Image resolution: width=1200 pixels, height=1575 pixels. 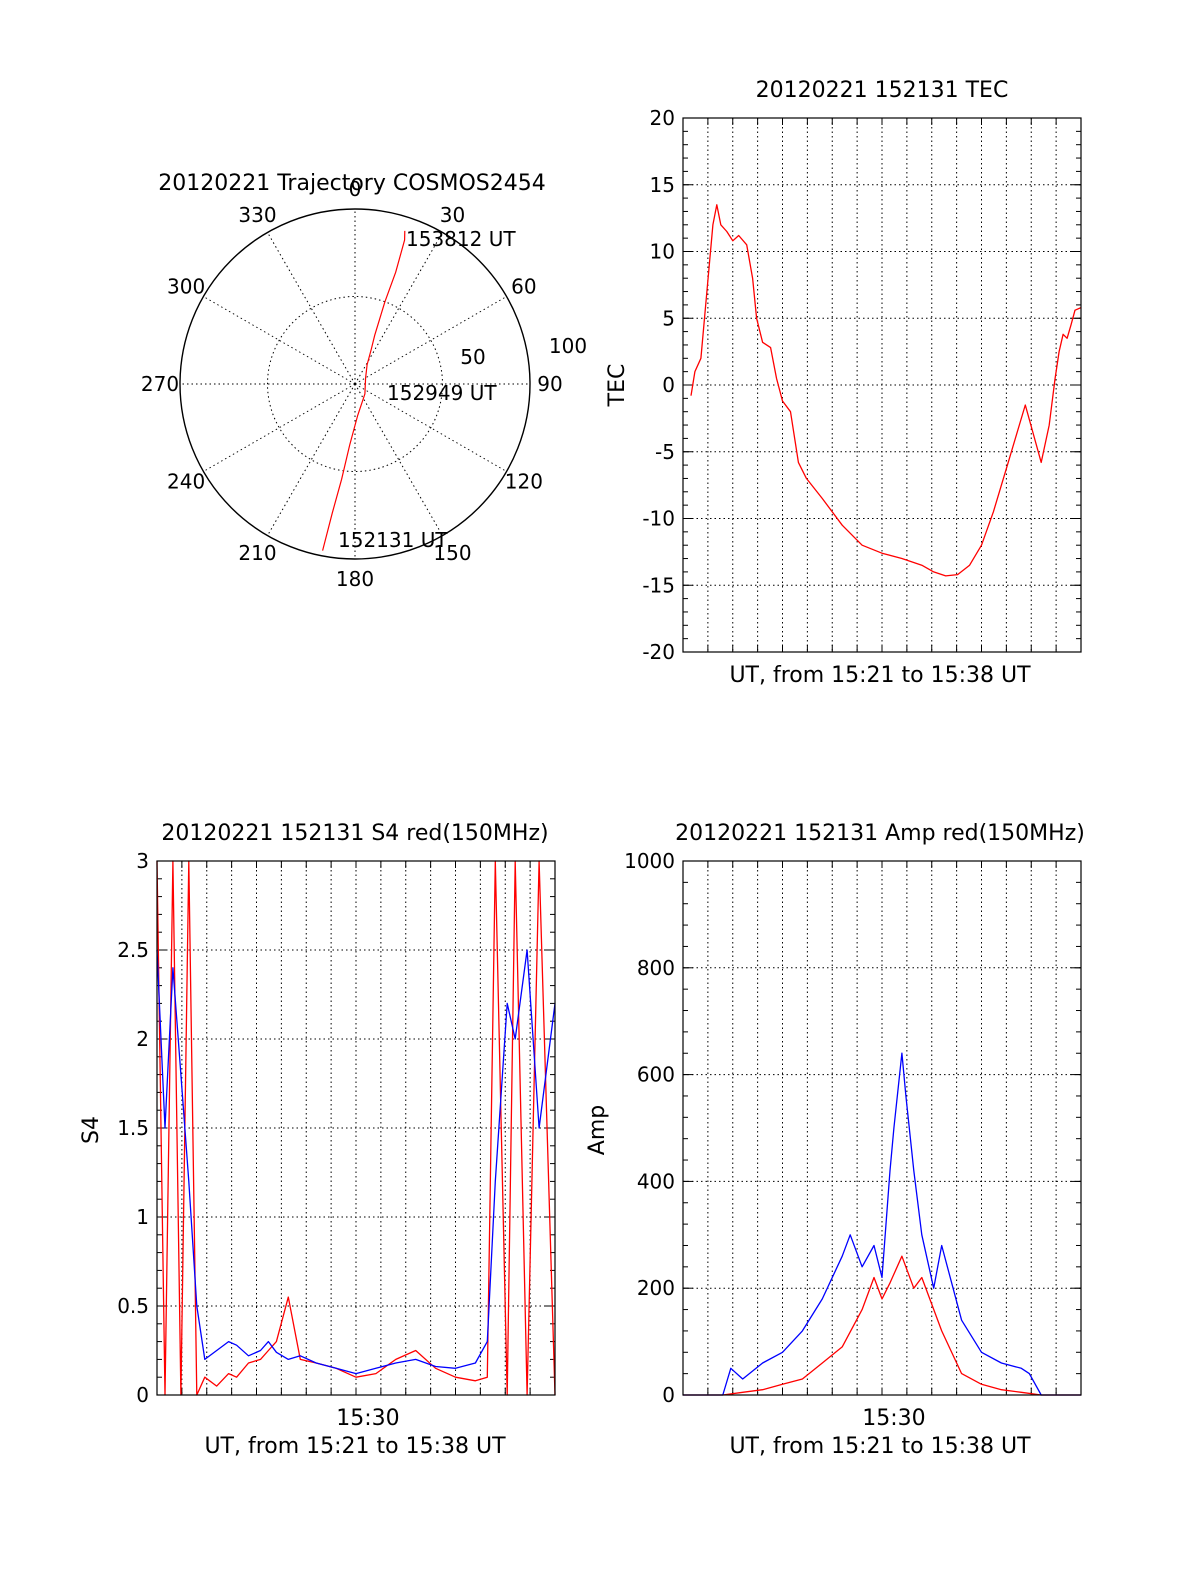 I want to click on amp-grid, so click(x=882, y=1128).